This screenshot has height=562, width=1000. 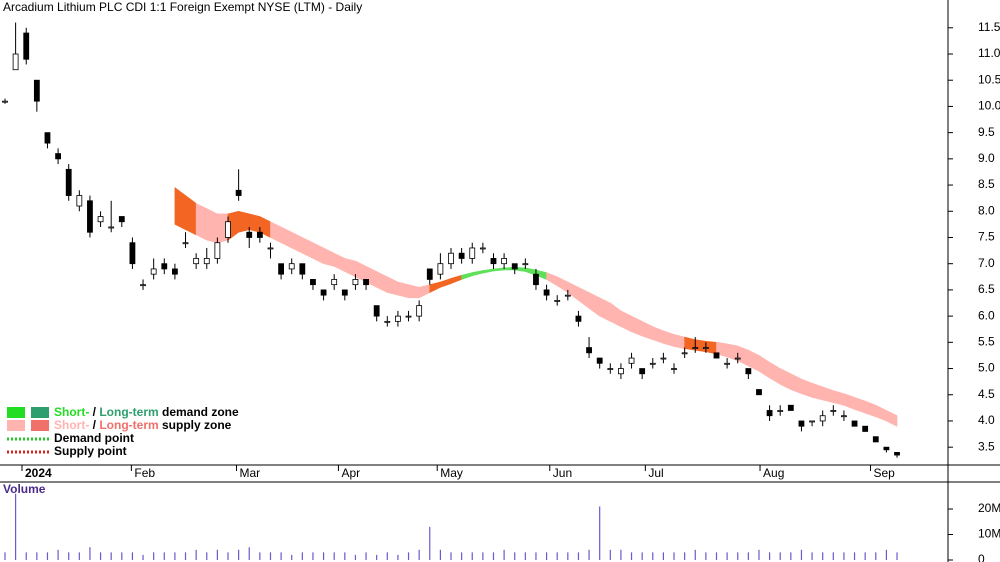 What do you see at coordinates (989, 534) in the screenshot?
I see `volume-tick-label: 10M` at bounding box center [989, 534].